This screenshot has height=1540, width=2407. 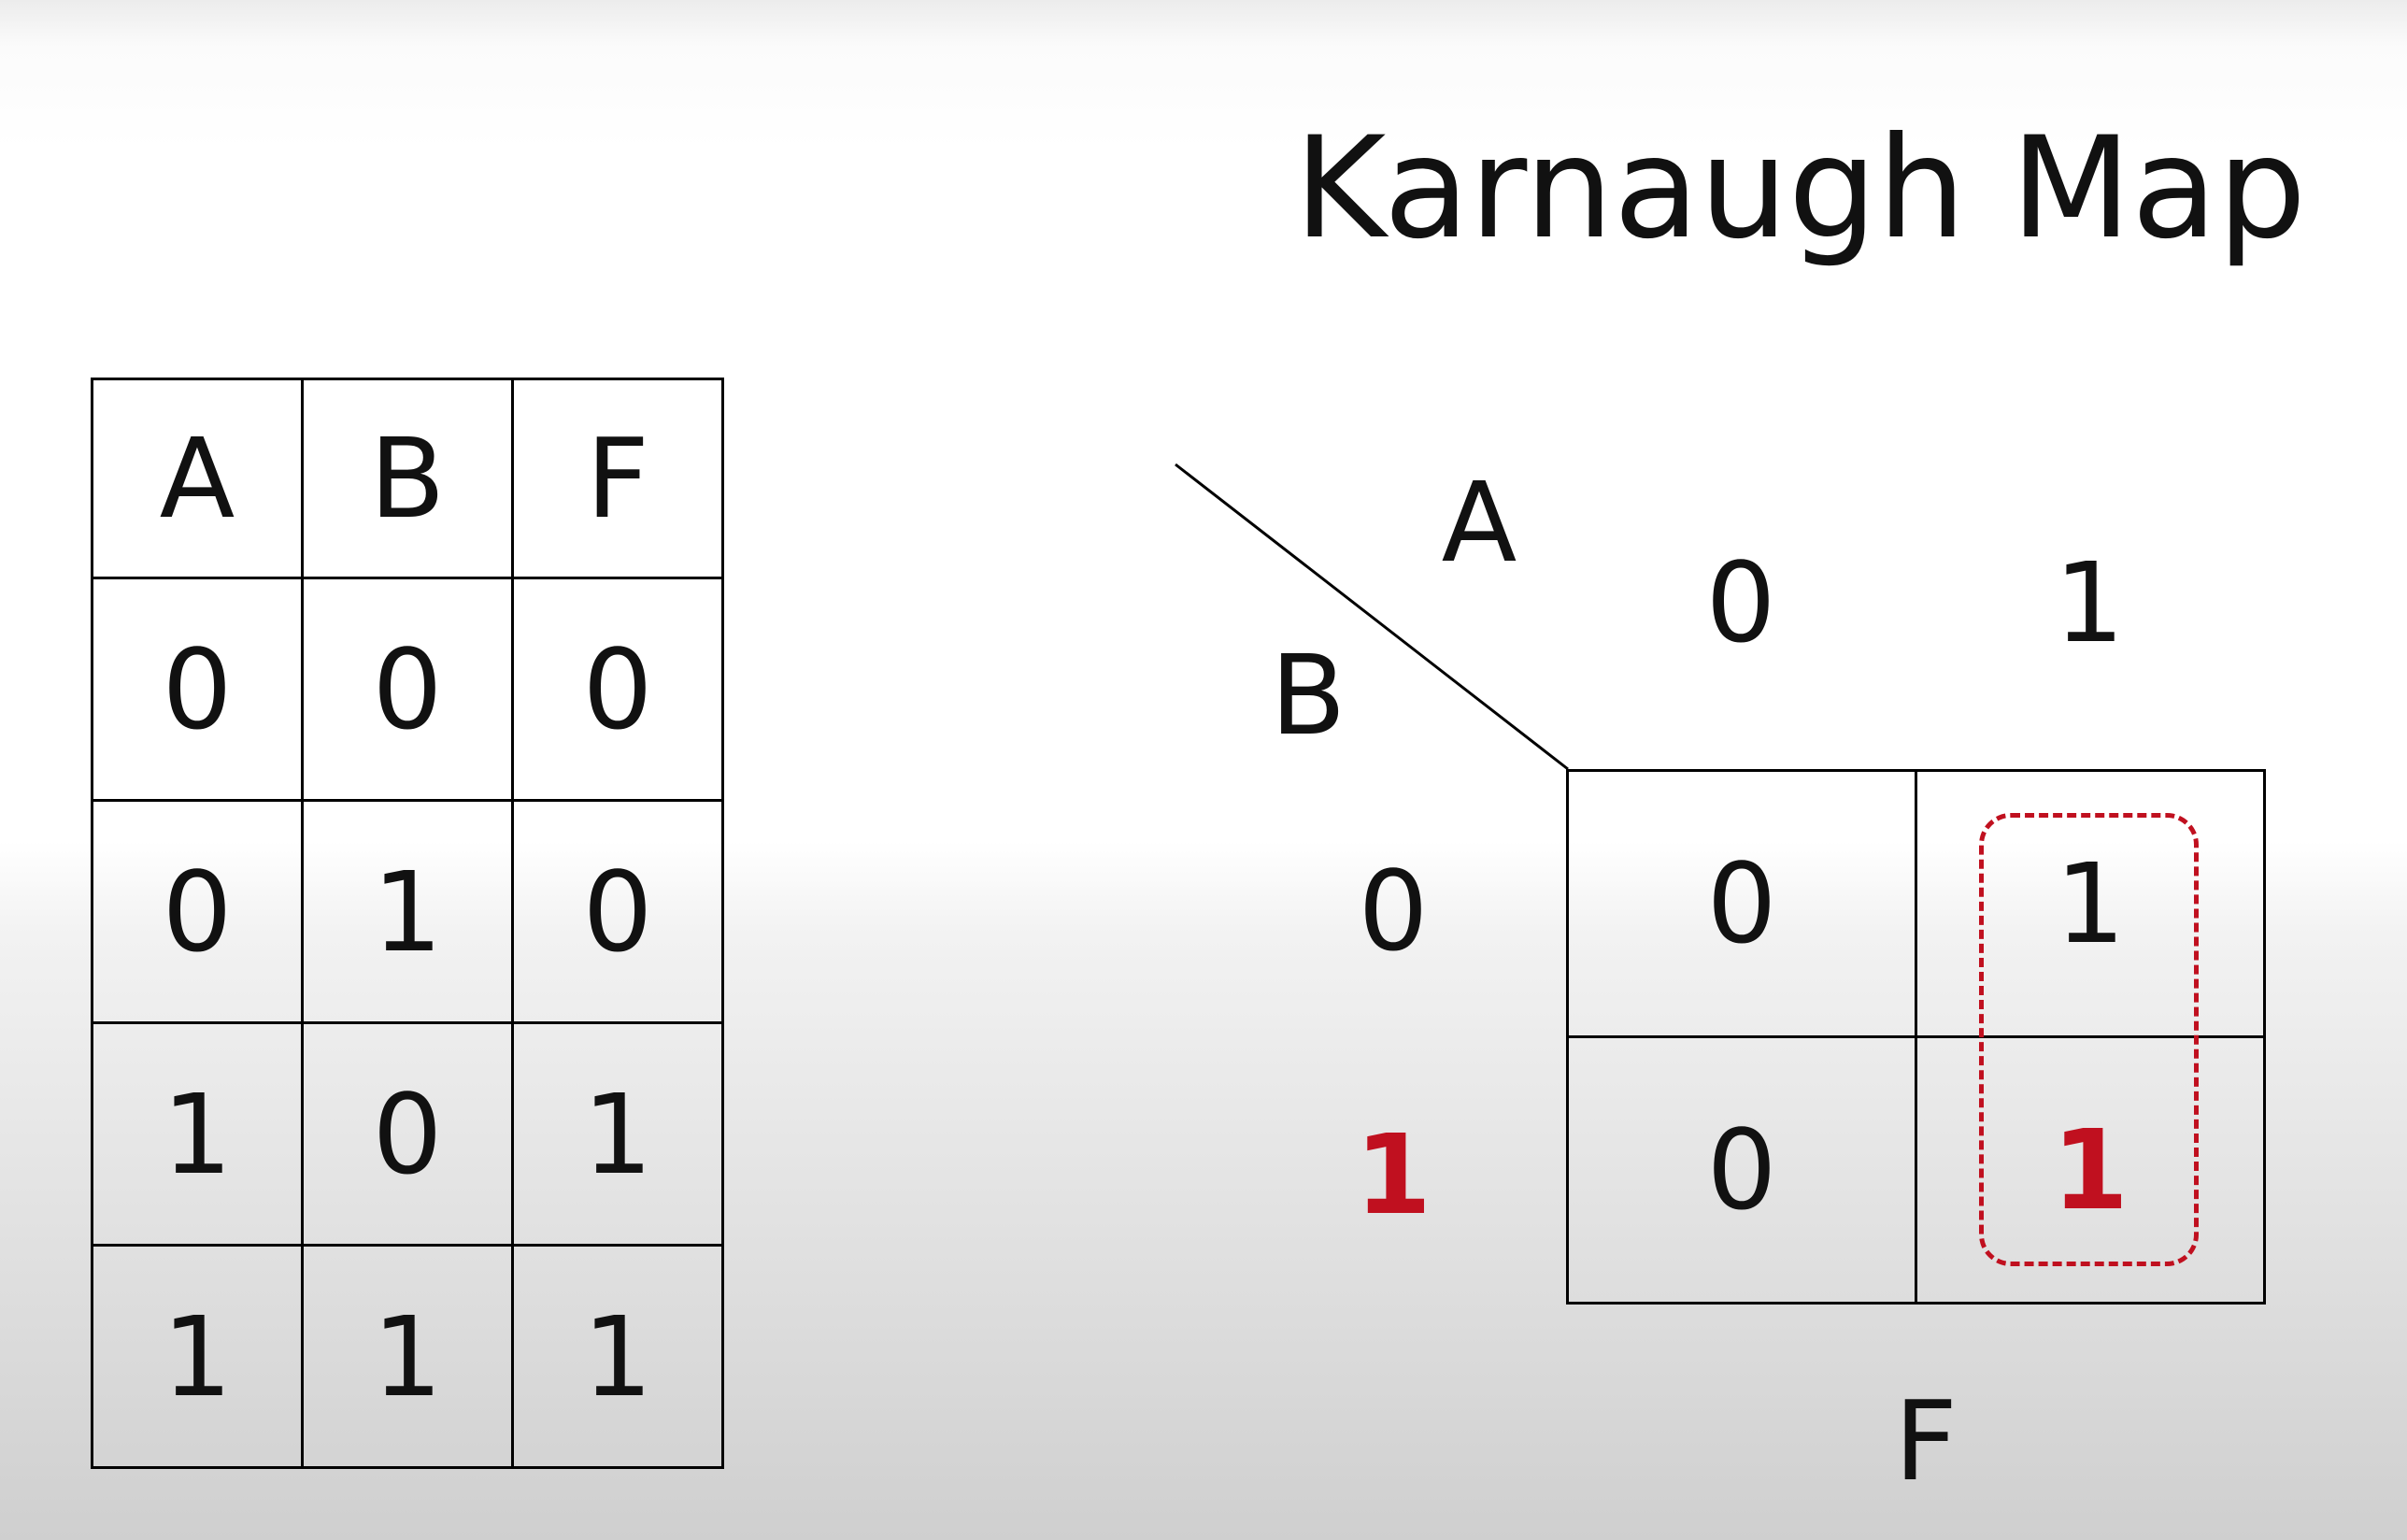 What do you see at coordinates (1800, 188) in the screenshot?
I see `slide-title: Karnaugh Map` at bounding box center [1800, 188].